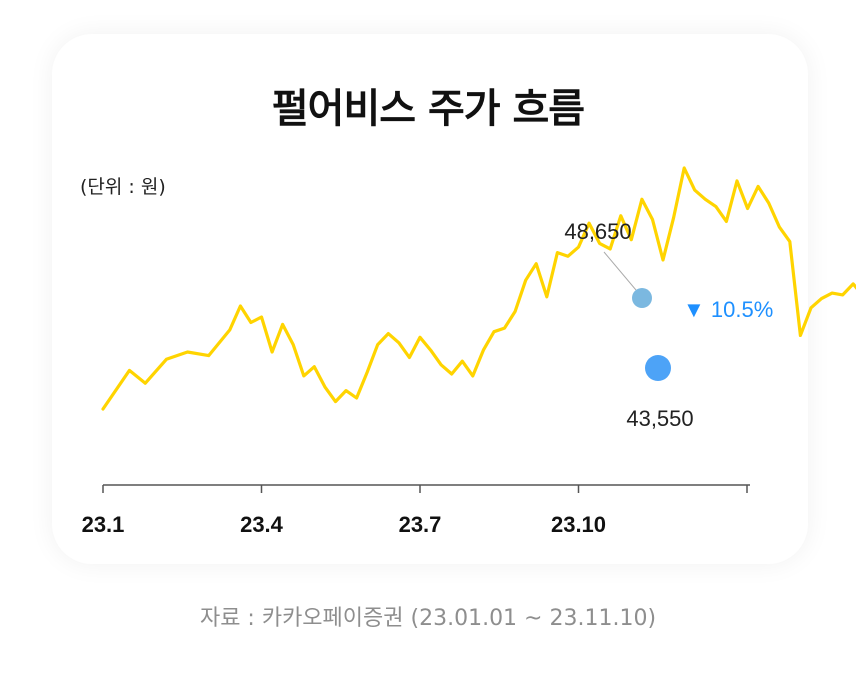 The height and width of the screenshot is (681, 856). Describe the element at coordinates (658, 368) in the screenshot. I see `low-point-marker` at that location.